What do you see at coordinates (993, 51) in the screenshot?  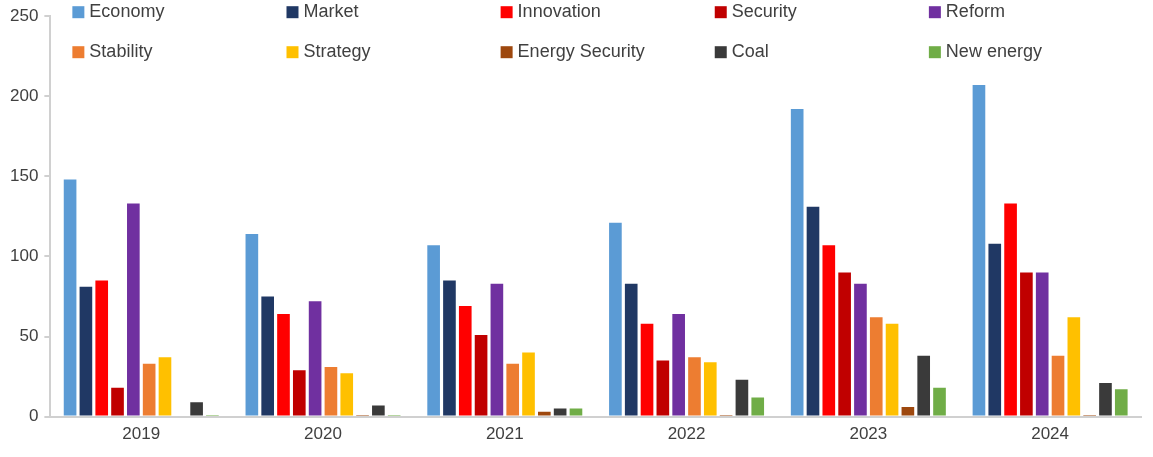 I see `legend-label: New energy` at bounding box center [993, 51].